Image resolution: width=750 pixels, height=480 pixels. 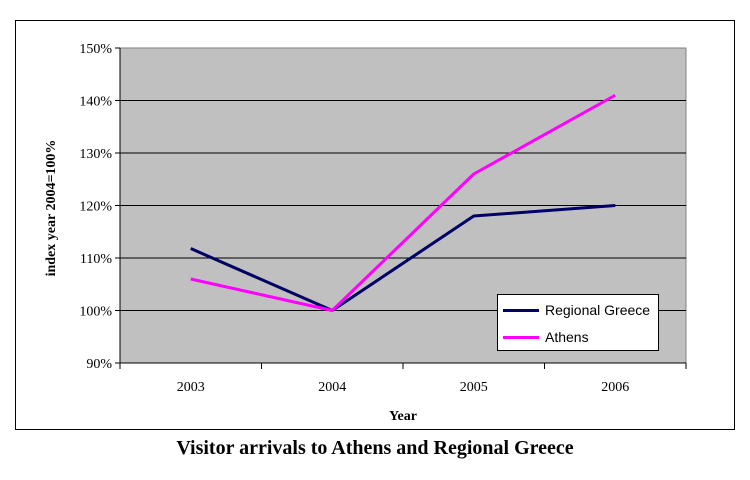 What do you see at coordinates (403, 416) in the screenshot?
I see `x-axis-title: Year` at bounding box center [403, 416].